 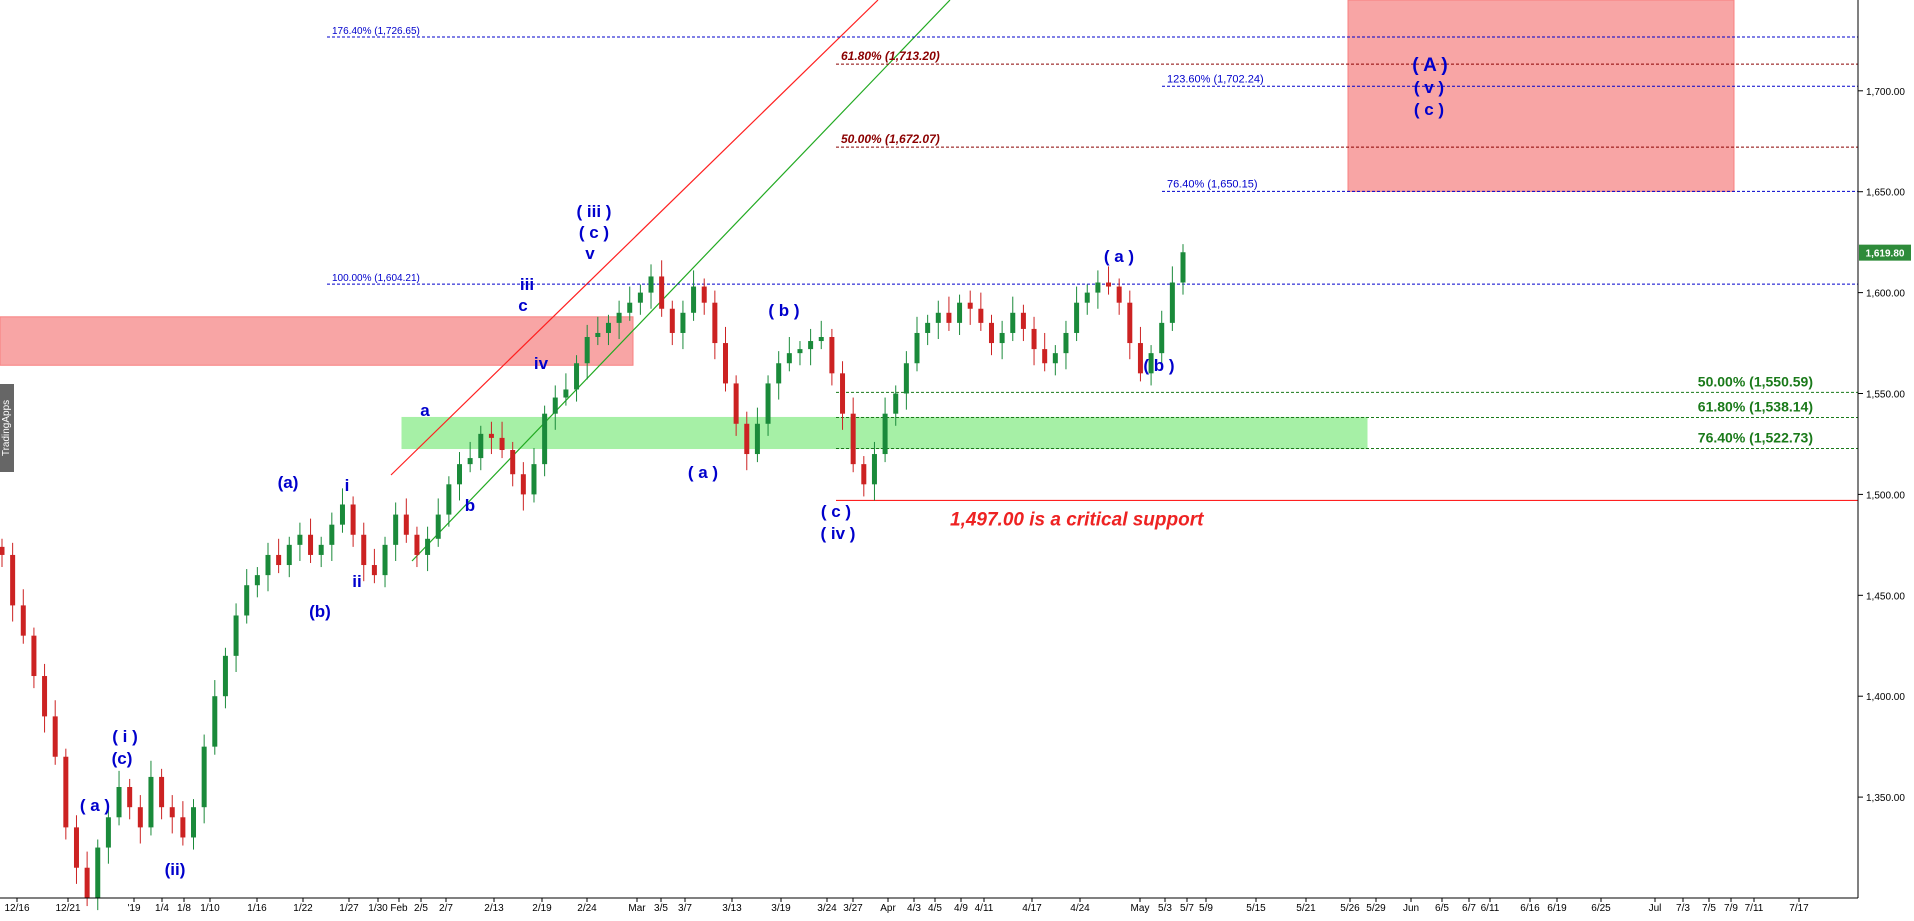 I want to click on x-tick-label: 6/25, so click(x=1601, y=908).